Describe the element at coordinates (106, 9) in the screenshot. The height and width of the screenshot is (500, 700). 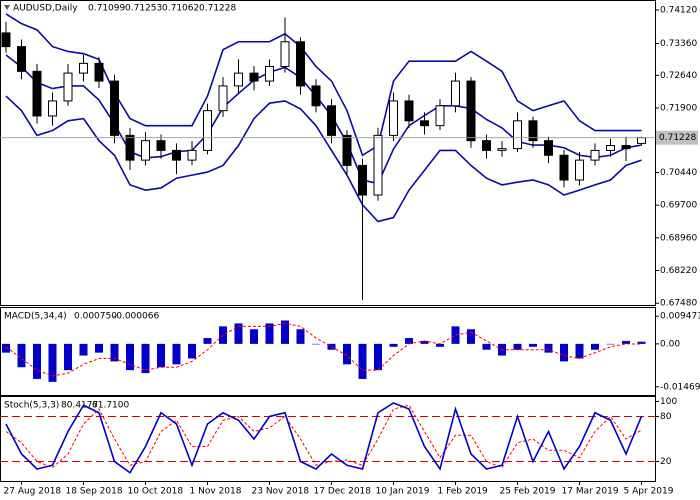
I see `header-open: 0.71099` at that location.